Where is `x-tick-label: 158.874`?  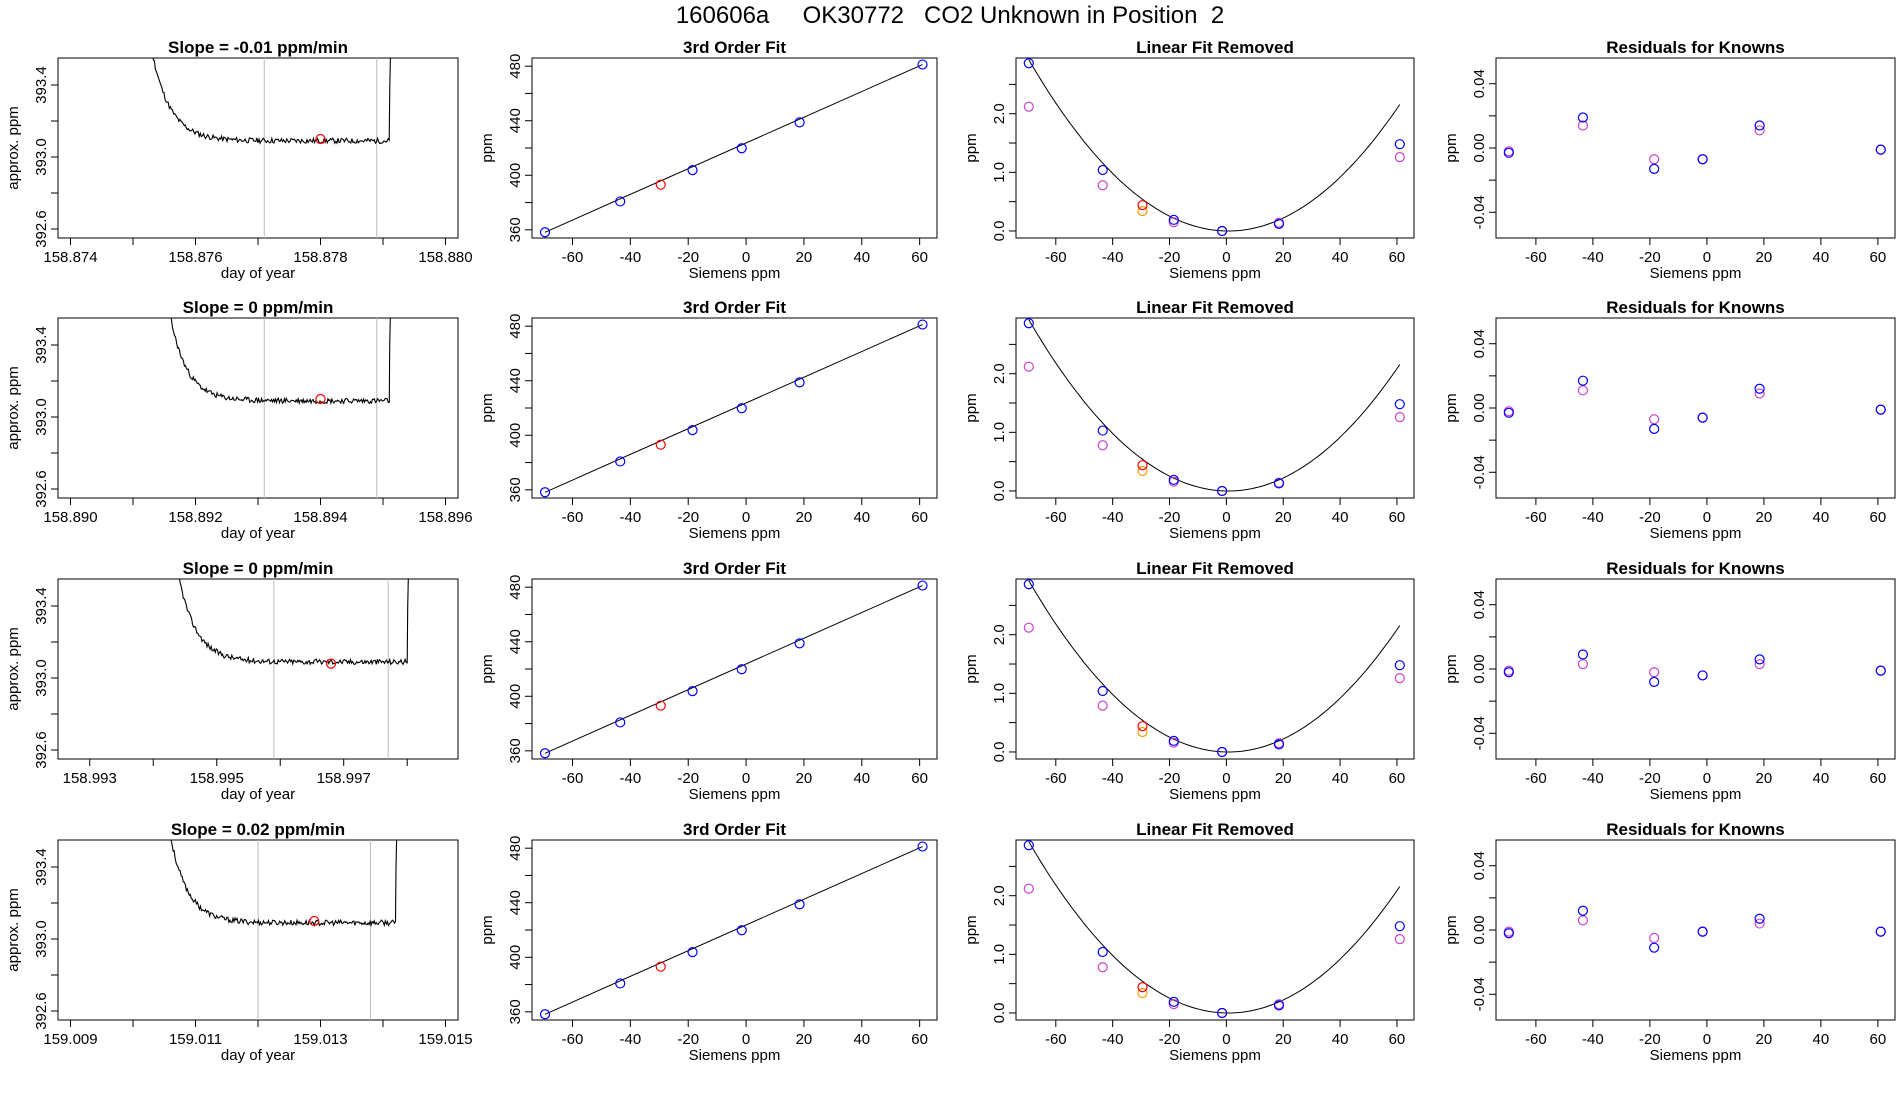 x-tick-label: 158.874 is located at coordinates (70, 257).